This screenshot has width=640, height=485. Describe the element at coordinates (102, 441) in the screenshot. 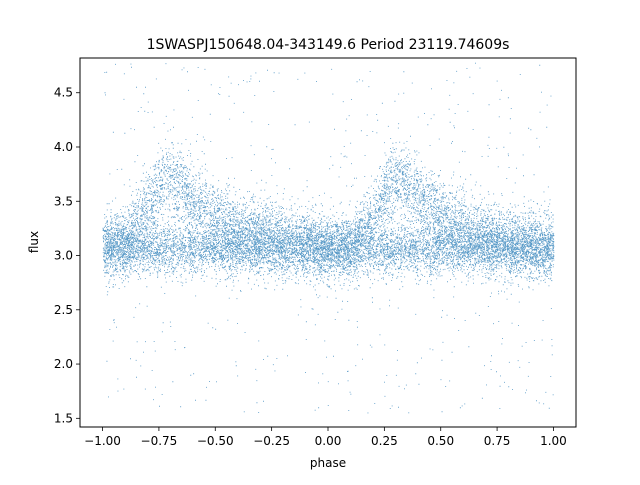

I see `x-tick-label: −1.00` at that location.